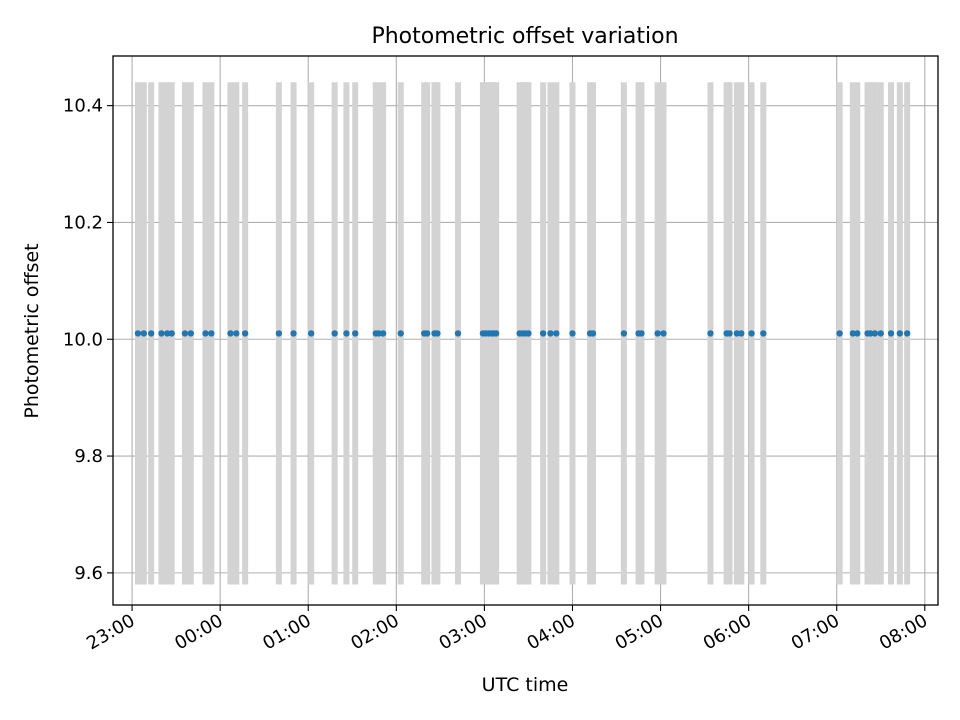 This screenshot has width=960, height=720. Describe the element at coordinates (83, 222) in the screenshot. I see `y-tick-label: 10.2` at that location.